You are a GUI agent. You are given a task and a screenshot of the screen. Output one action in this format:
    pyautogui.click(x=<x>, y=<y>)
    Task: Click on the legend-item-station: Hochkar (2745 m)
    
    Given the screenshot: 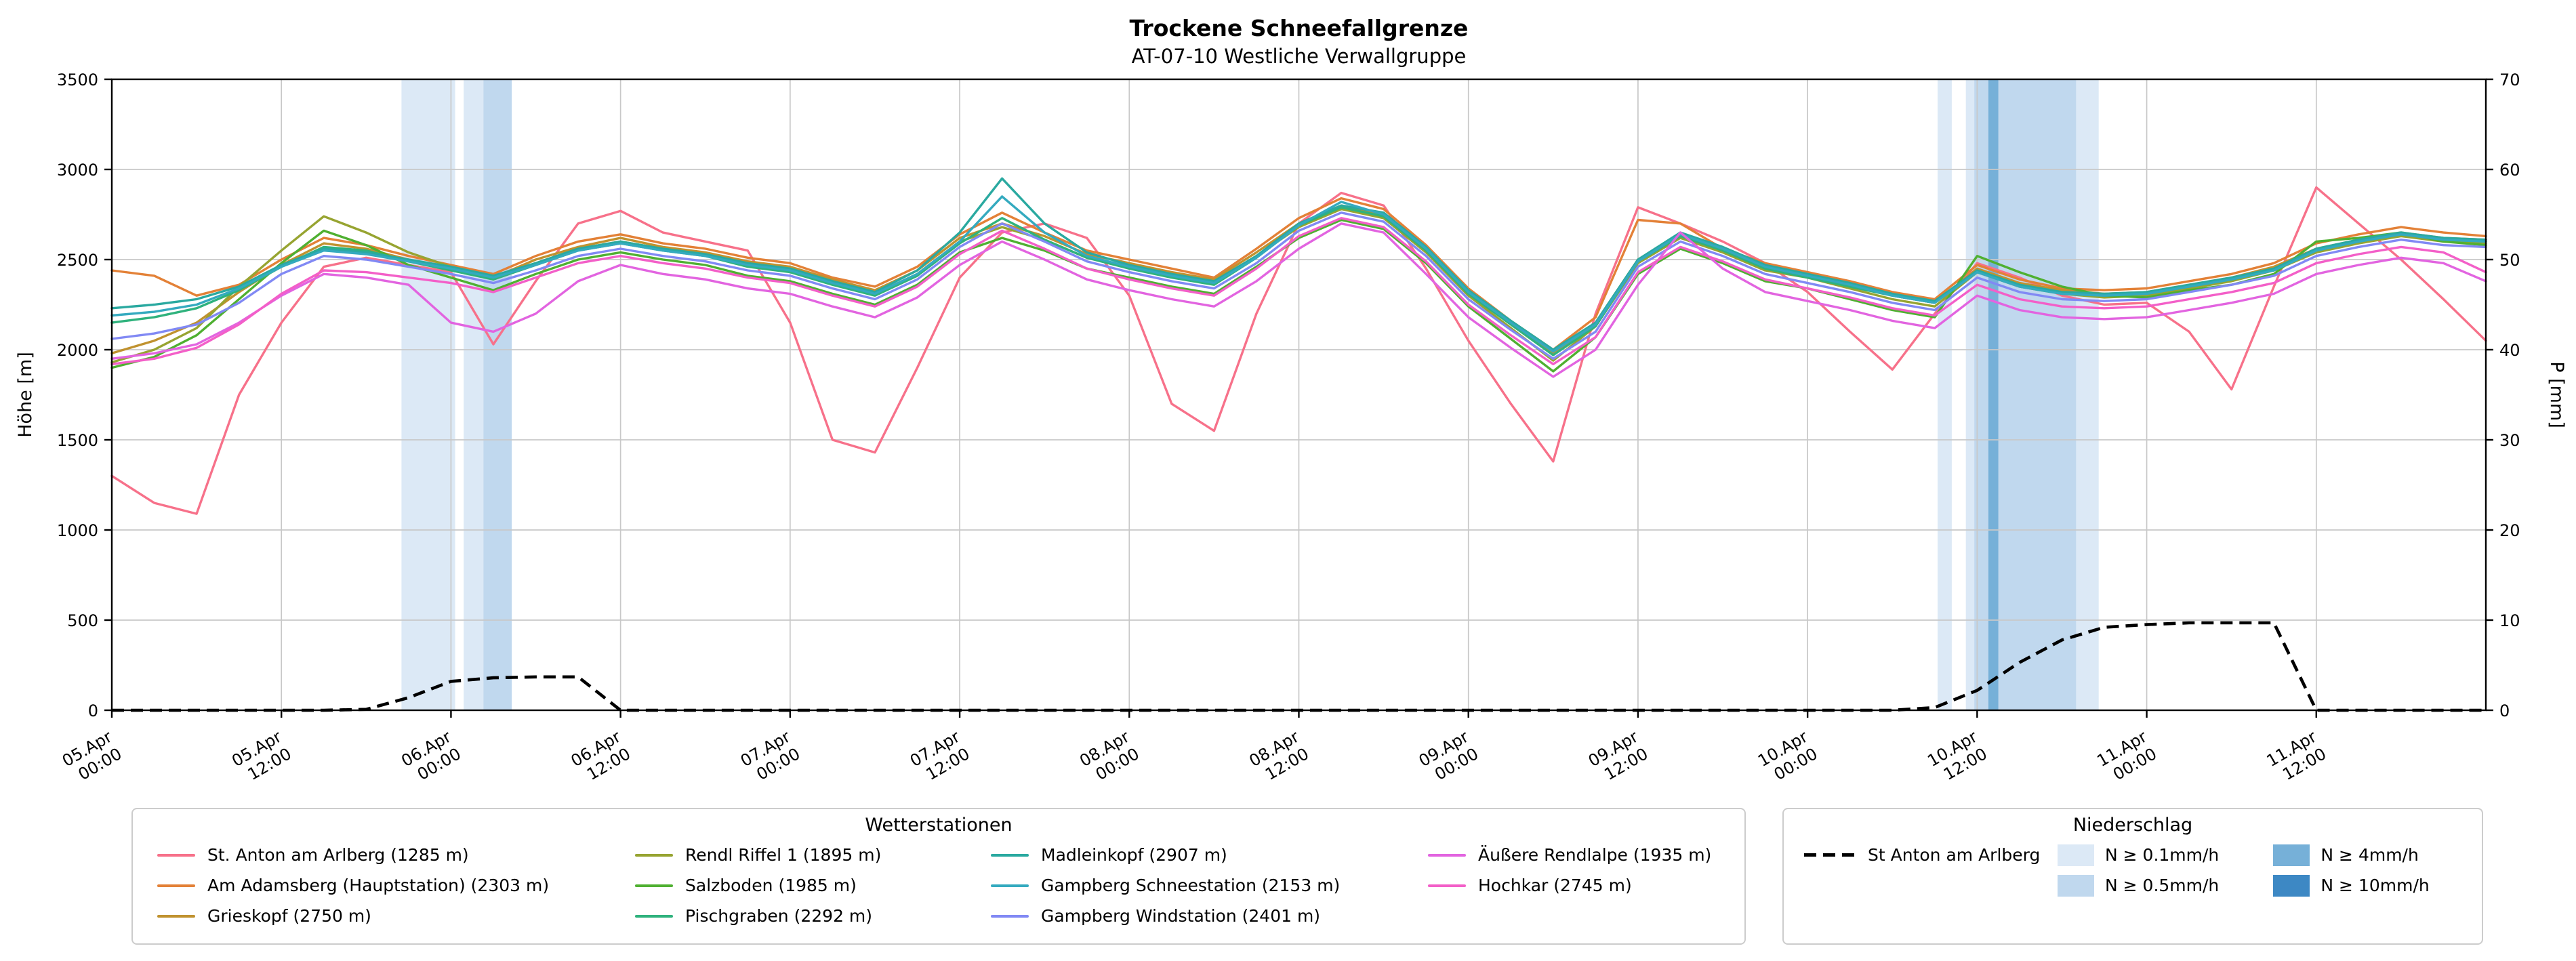 What is the action you would take?
    pyautogui.click(x=1572, y=885)
    